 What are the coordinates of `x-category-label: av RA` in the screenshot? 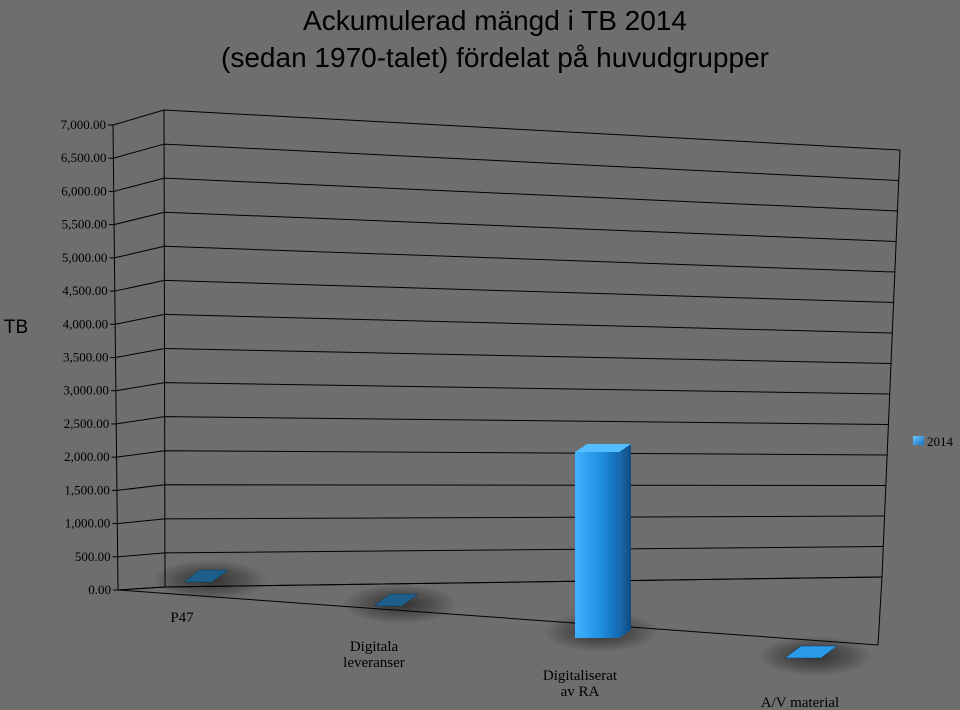 It's located at (580, 692).